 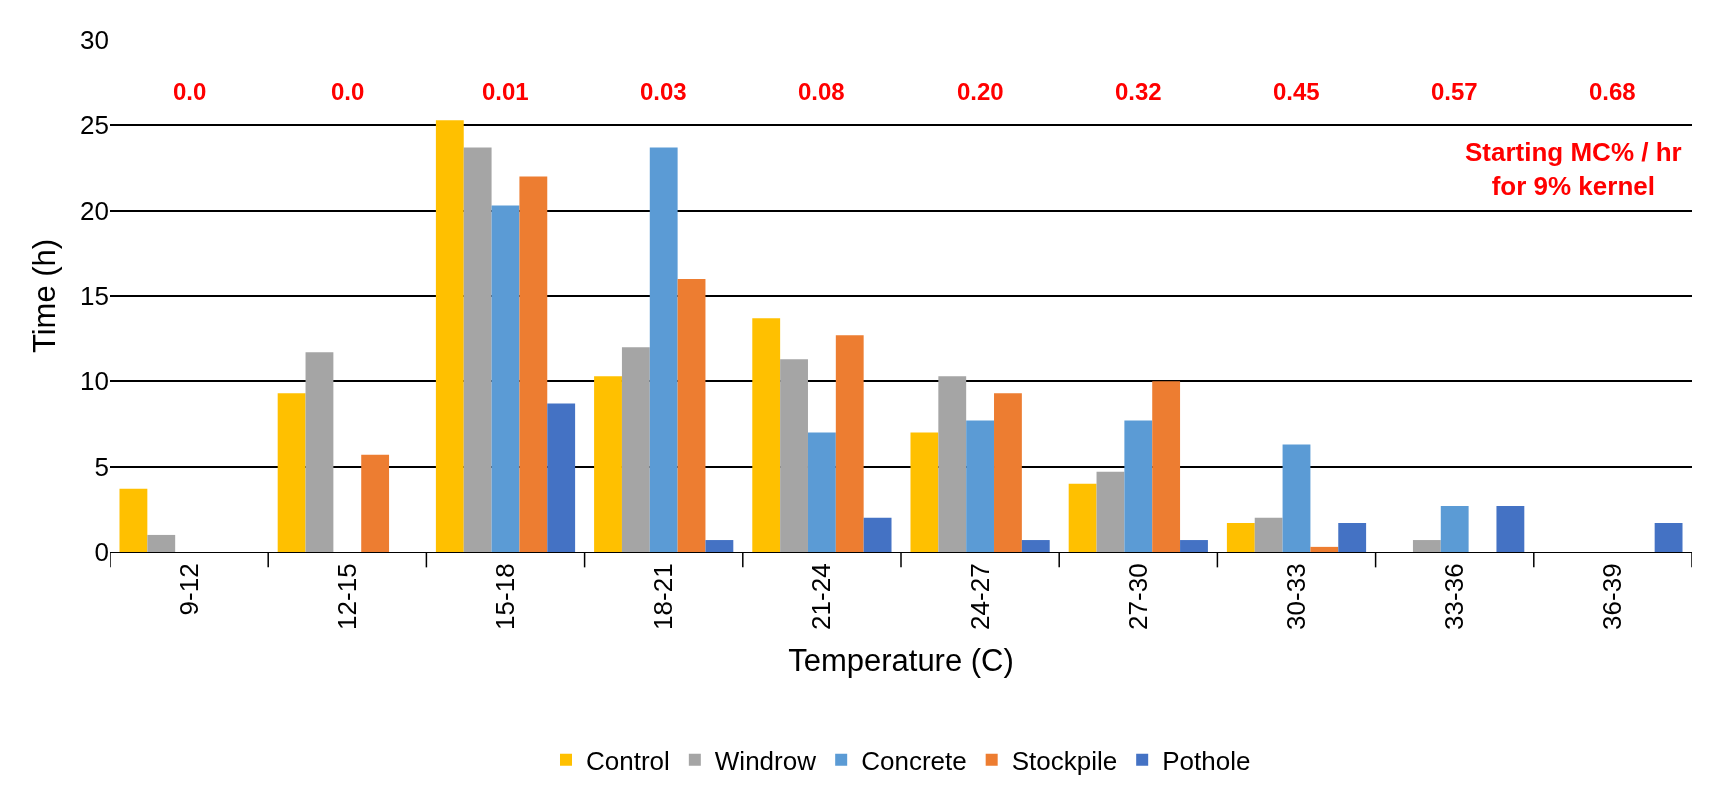 What do you see at coordinates (94, 125) in the screenshot?
I see `y-tick-label: 25` at bounding box center [94, 125].